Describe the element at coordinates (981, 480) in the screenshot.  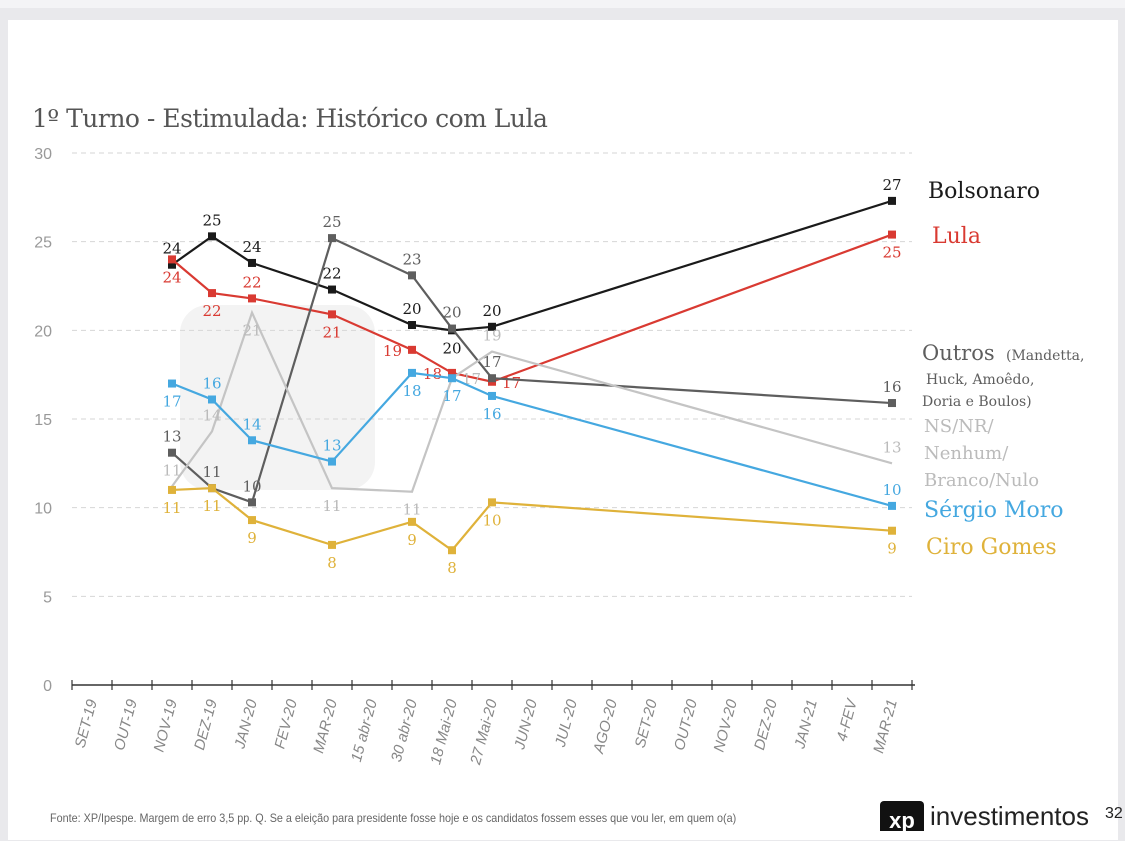
I see `legend-ns-nr: Branco/Nulo` at that location.